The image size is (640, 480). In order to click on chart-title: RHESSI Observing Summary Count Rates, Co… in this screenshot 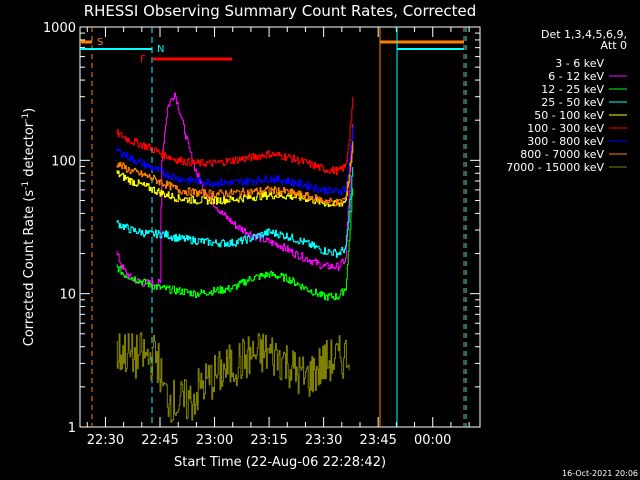, I will do `click(280, 11)`.